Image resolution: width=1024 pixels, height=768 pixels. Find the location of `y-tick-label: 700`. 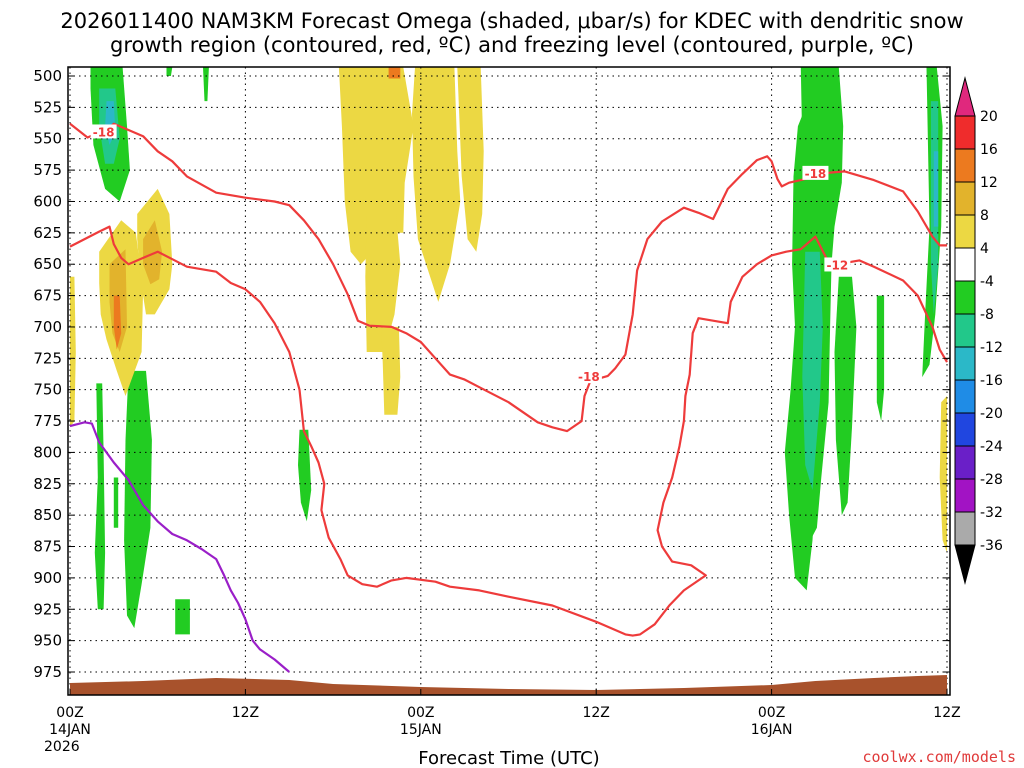

y-tick-label: 700 is located at coordinates (47, 327).